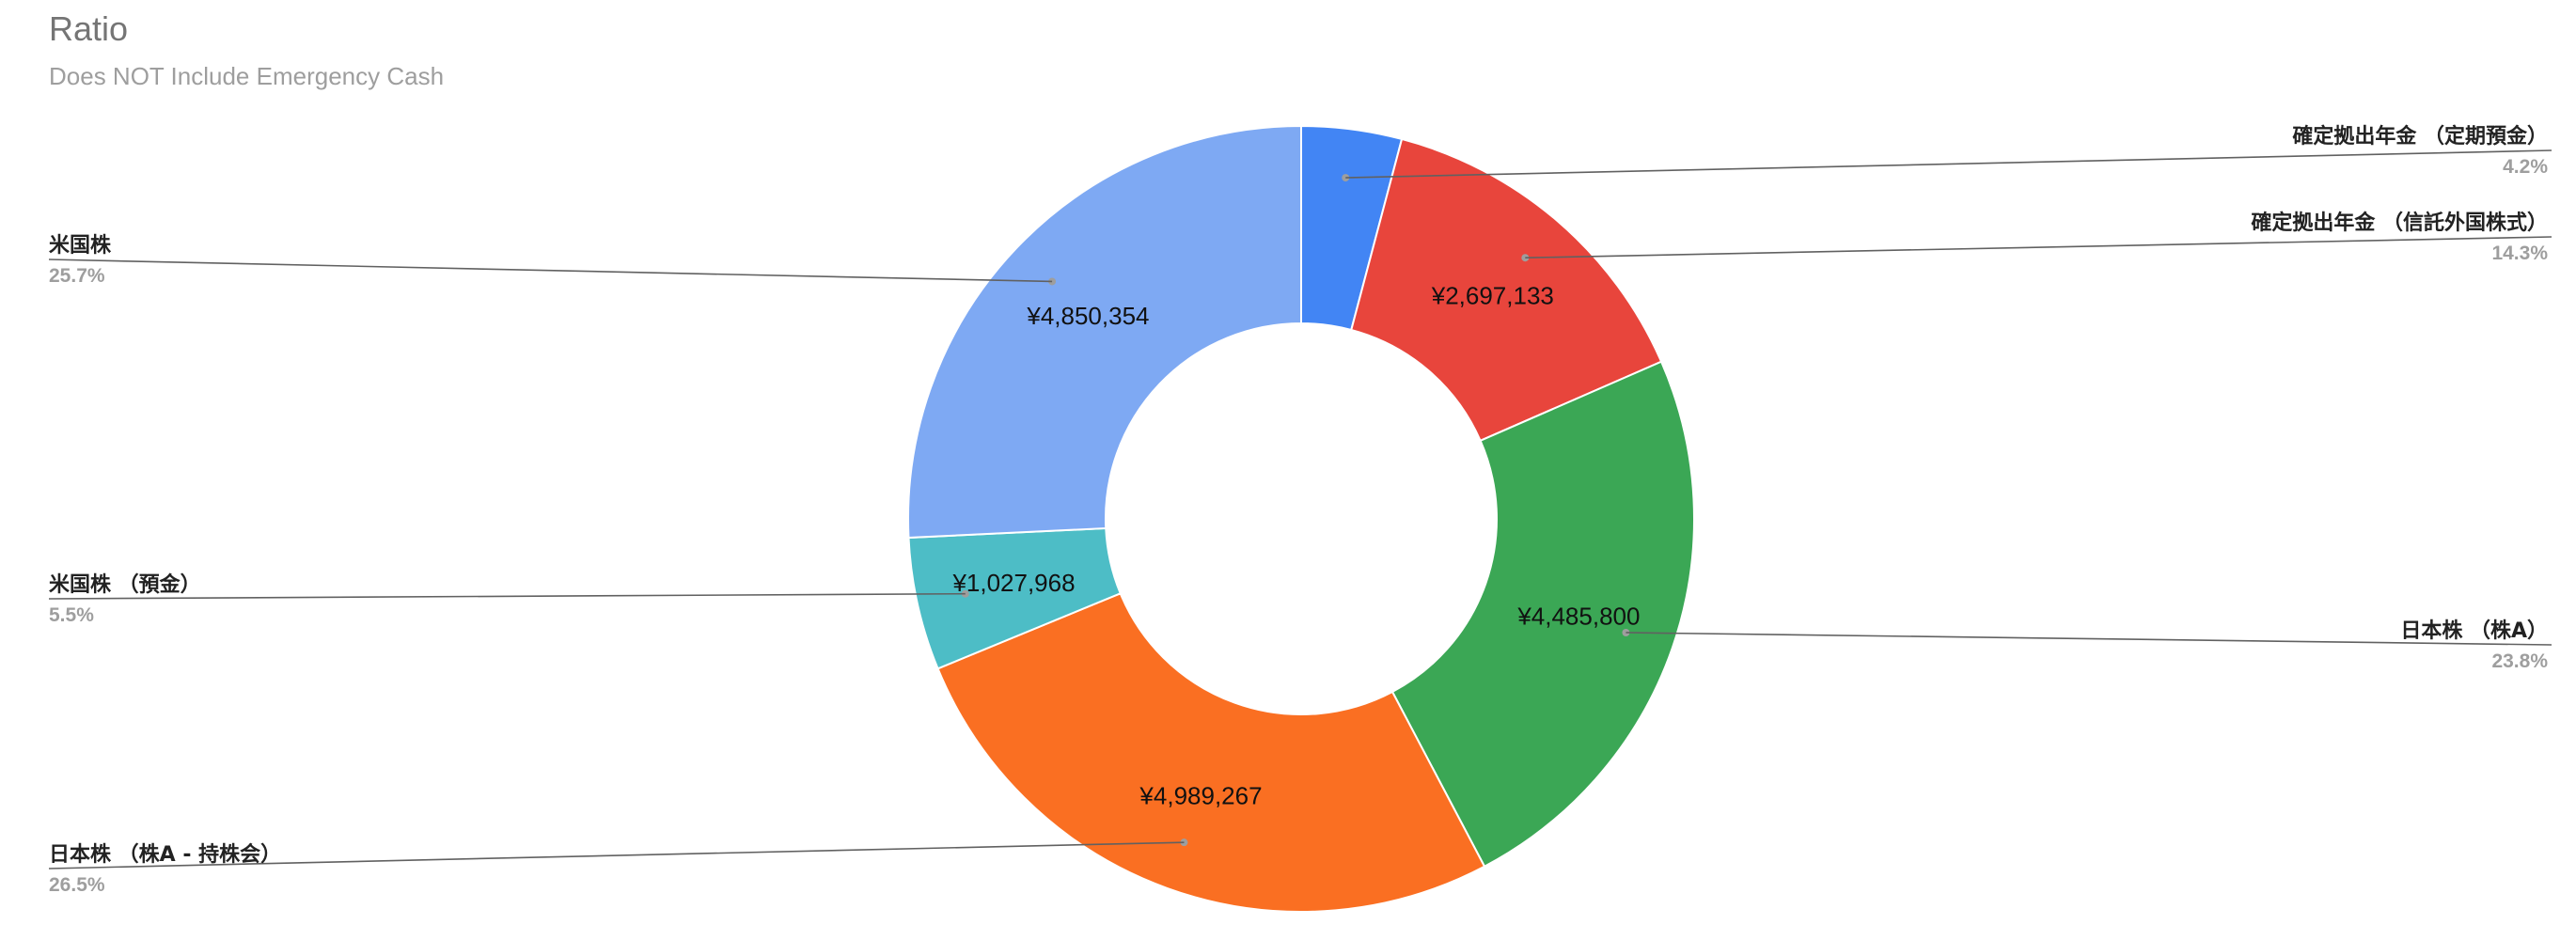 This screenshot has width=2576, height=940. What do you see at coordinates (247, 76) in the screenshot?
I see `chart-subtitle: Does NOT Include Emergency Cash` at bounding box center [247, 76].